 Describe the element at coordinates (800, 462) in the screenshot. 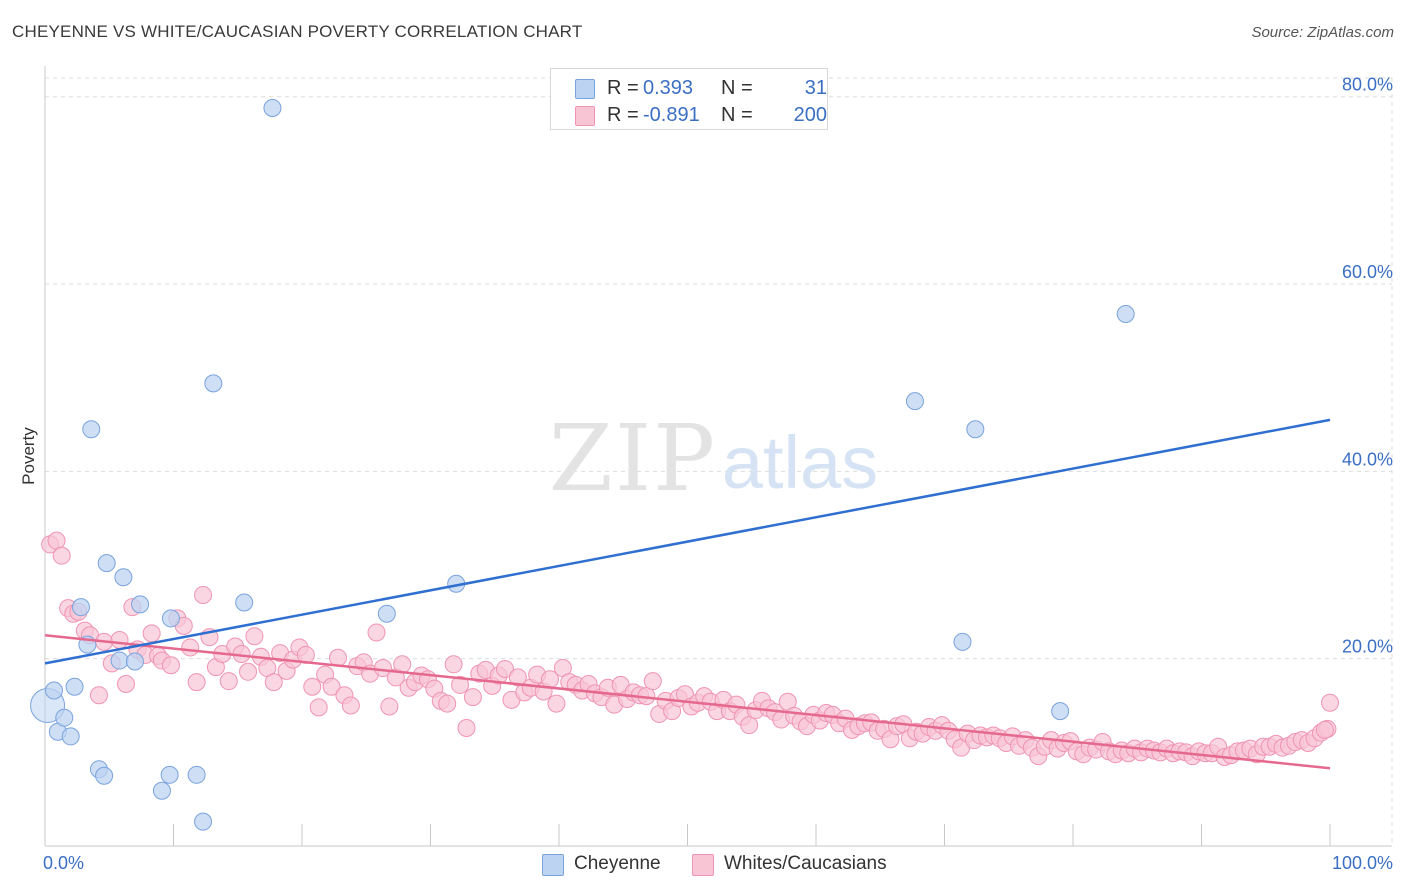

I see `watermark-atlas: atlas` at that location.